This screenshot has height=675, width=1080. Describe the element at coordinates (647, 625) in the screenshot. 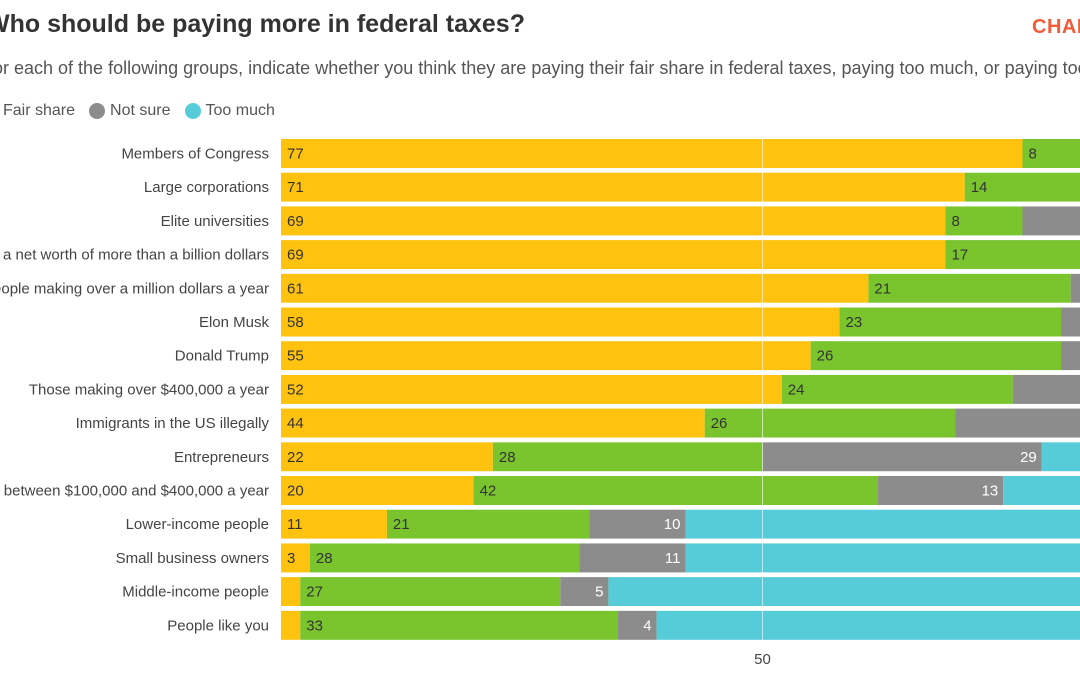

I see `data-label: 4` at that location.